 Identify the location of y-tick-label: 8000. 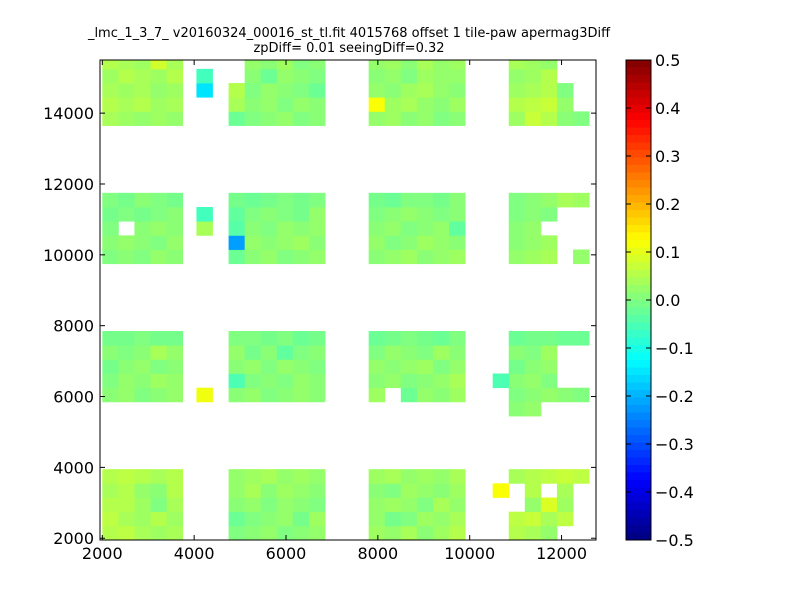
(73, 326).